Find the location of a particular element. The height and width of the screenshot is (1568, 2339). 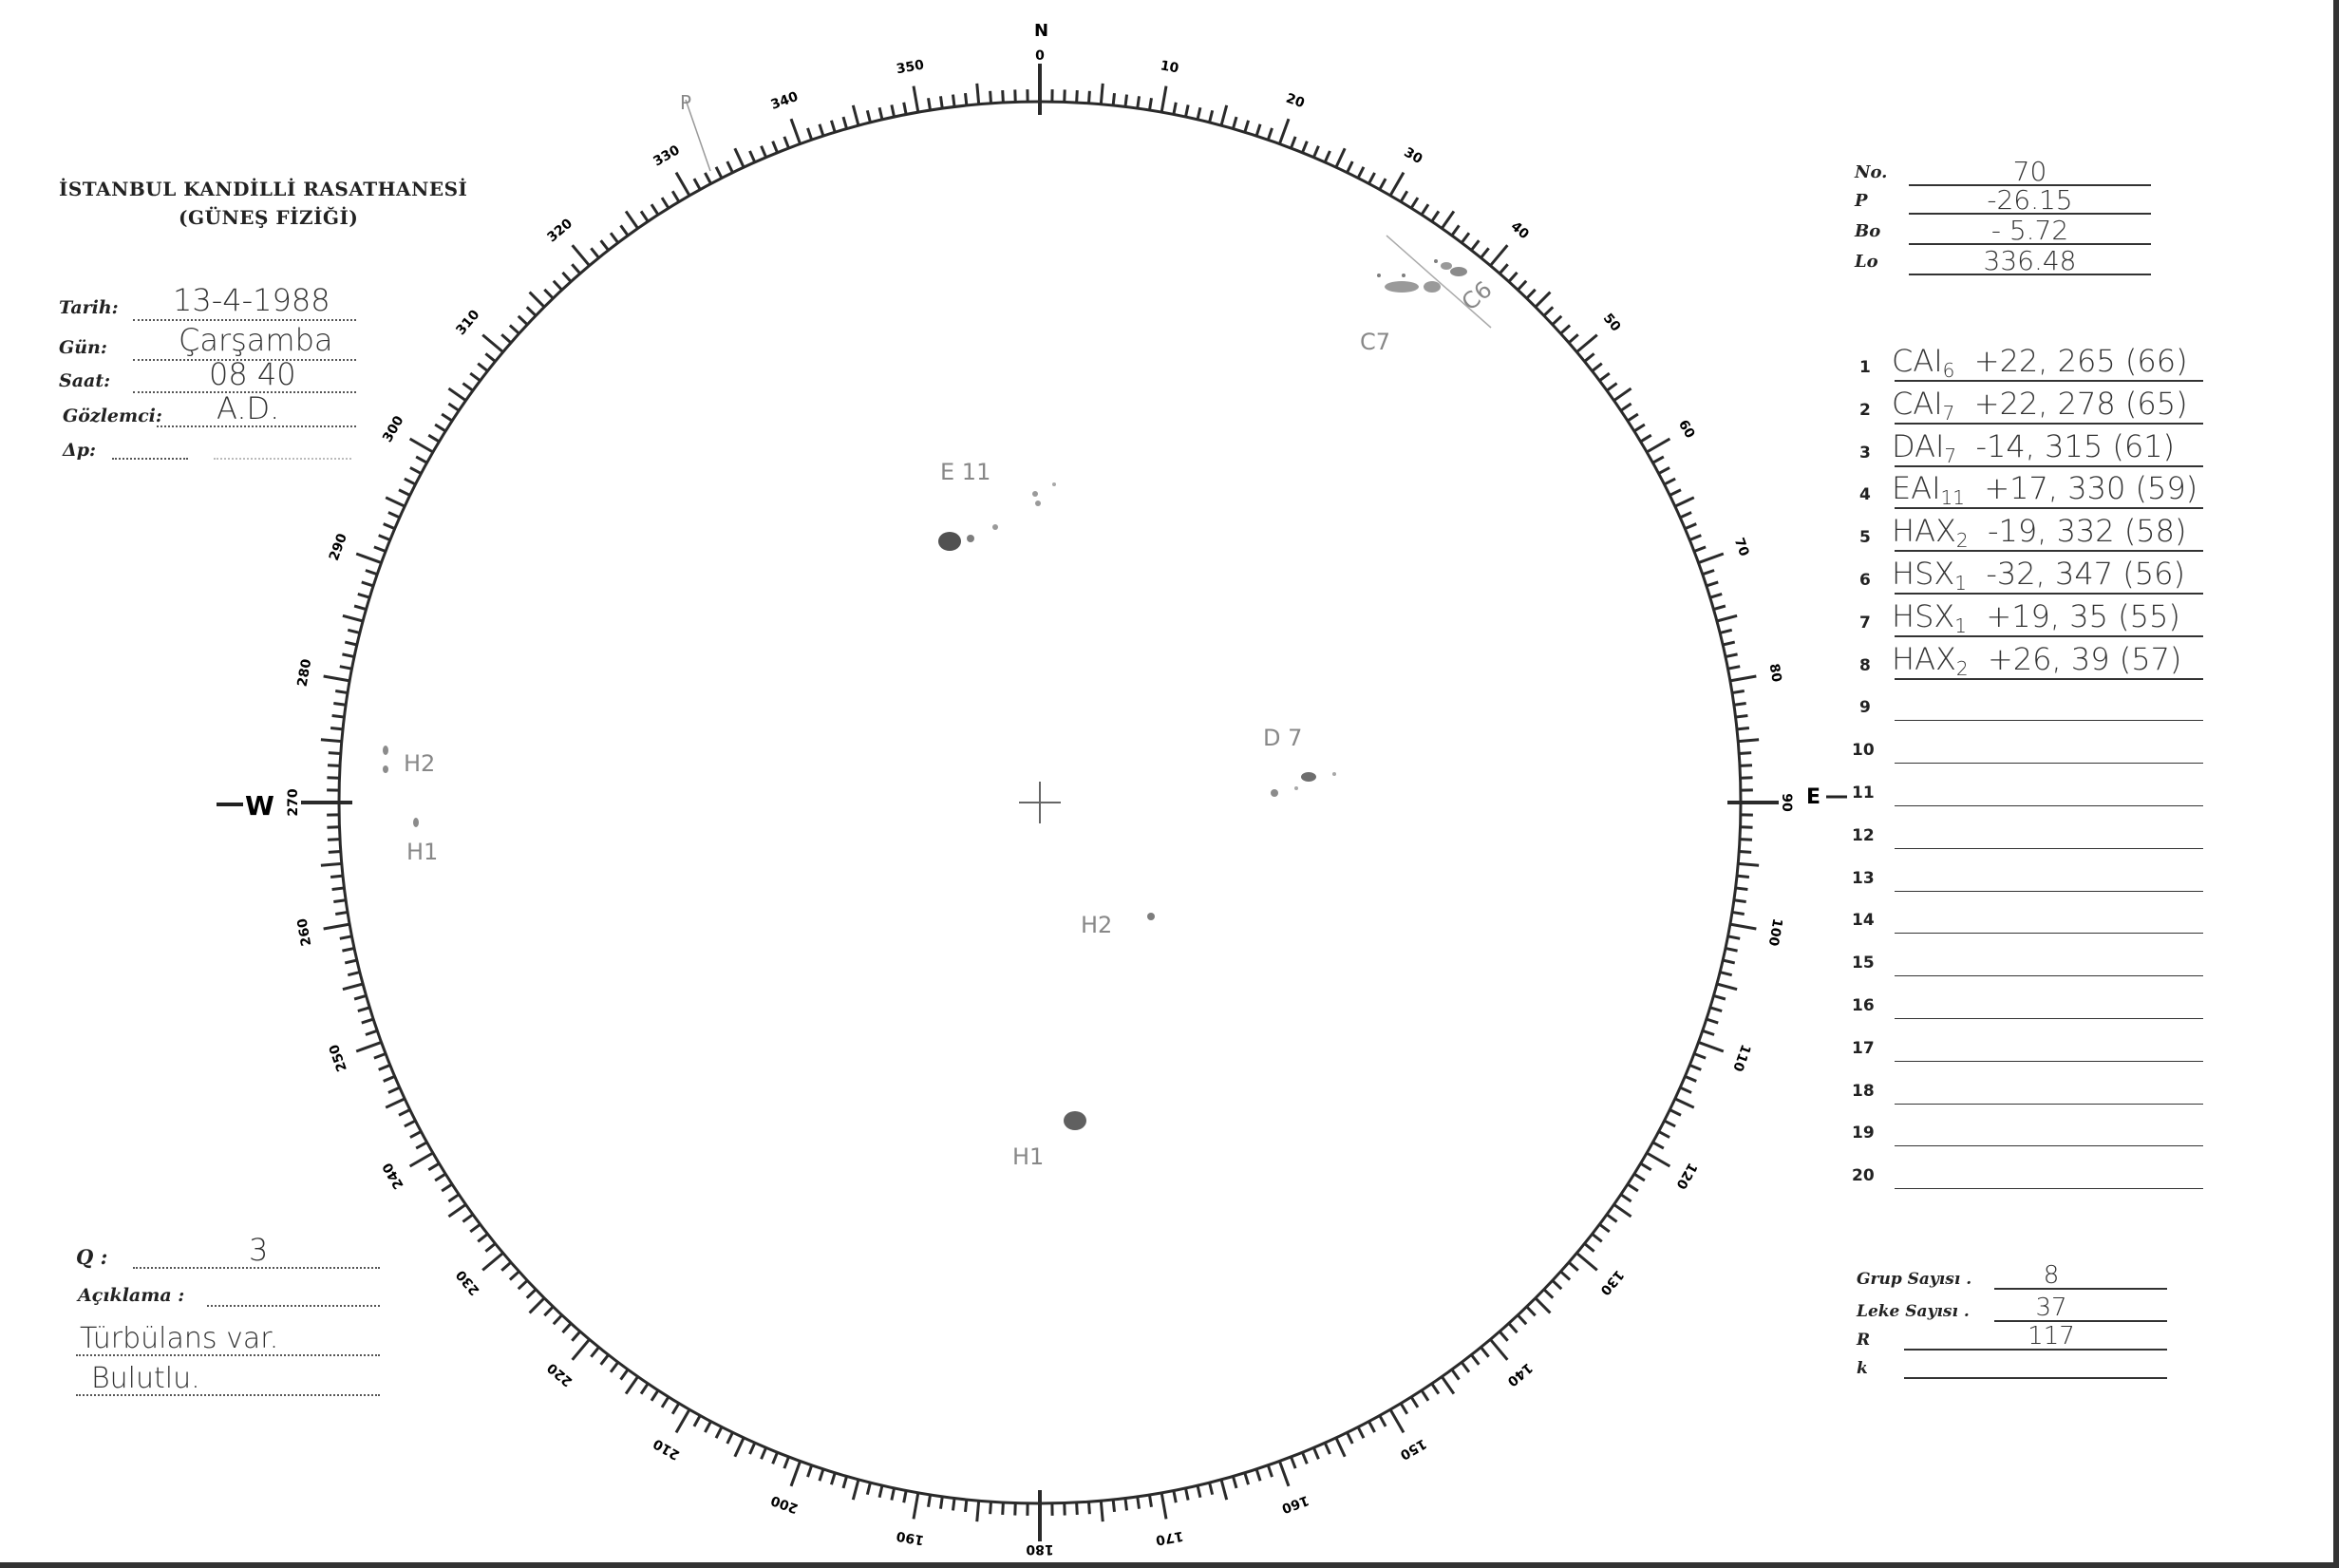

degree-label: 0 is located at coordinates (1040, 56).